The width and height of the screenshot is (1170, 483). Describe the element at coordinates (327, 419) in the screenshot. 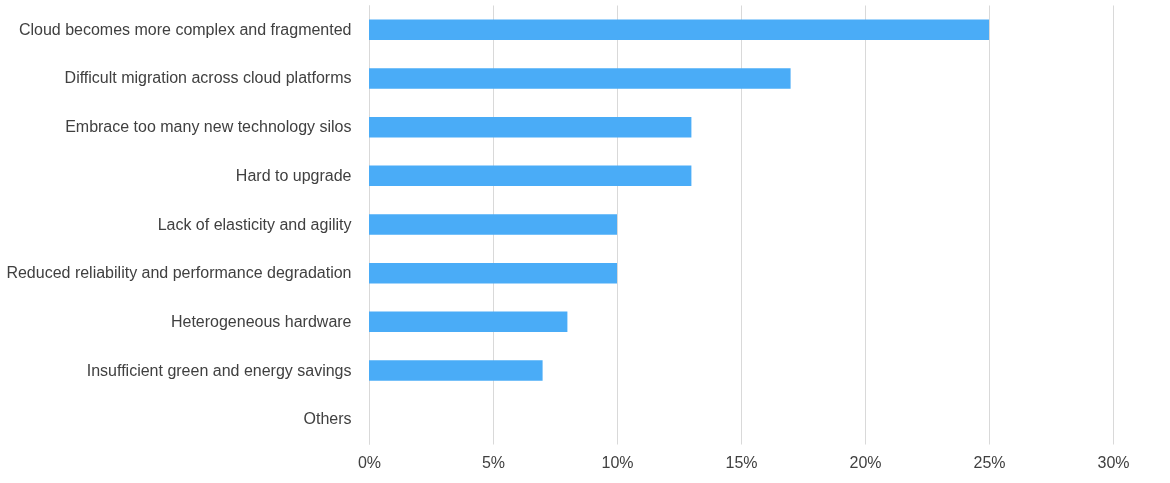

I see `y-tick-label: Others` at that location.